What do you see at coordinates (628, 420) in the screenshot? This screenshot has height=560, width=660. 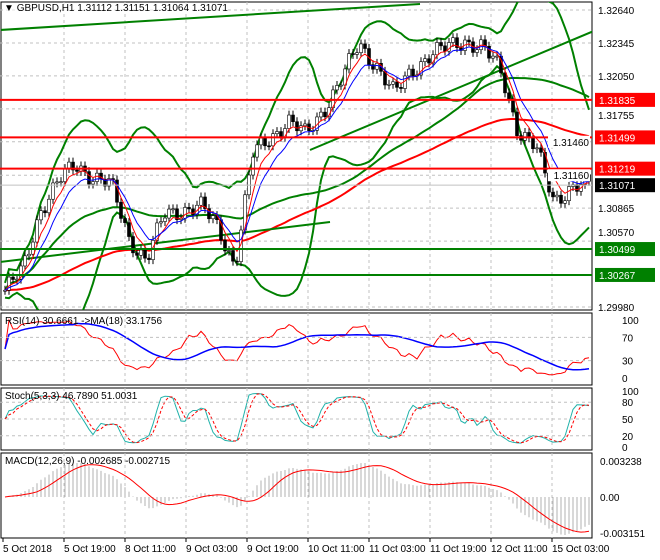 I see `stoch-tick: 50` at bounding box center [628, 420].